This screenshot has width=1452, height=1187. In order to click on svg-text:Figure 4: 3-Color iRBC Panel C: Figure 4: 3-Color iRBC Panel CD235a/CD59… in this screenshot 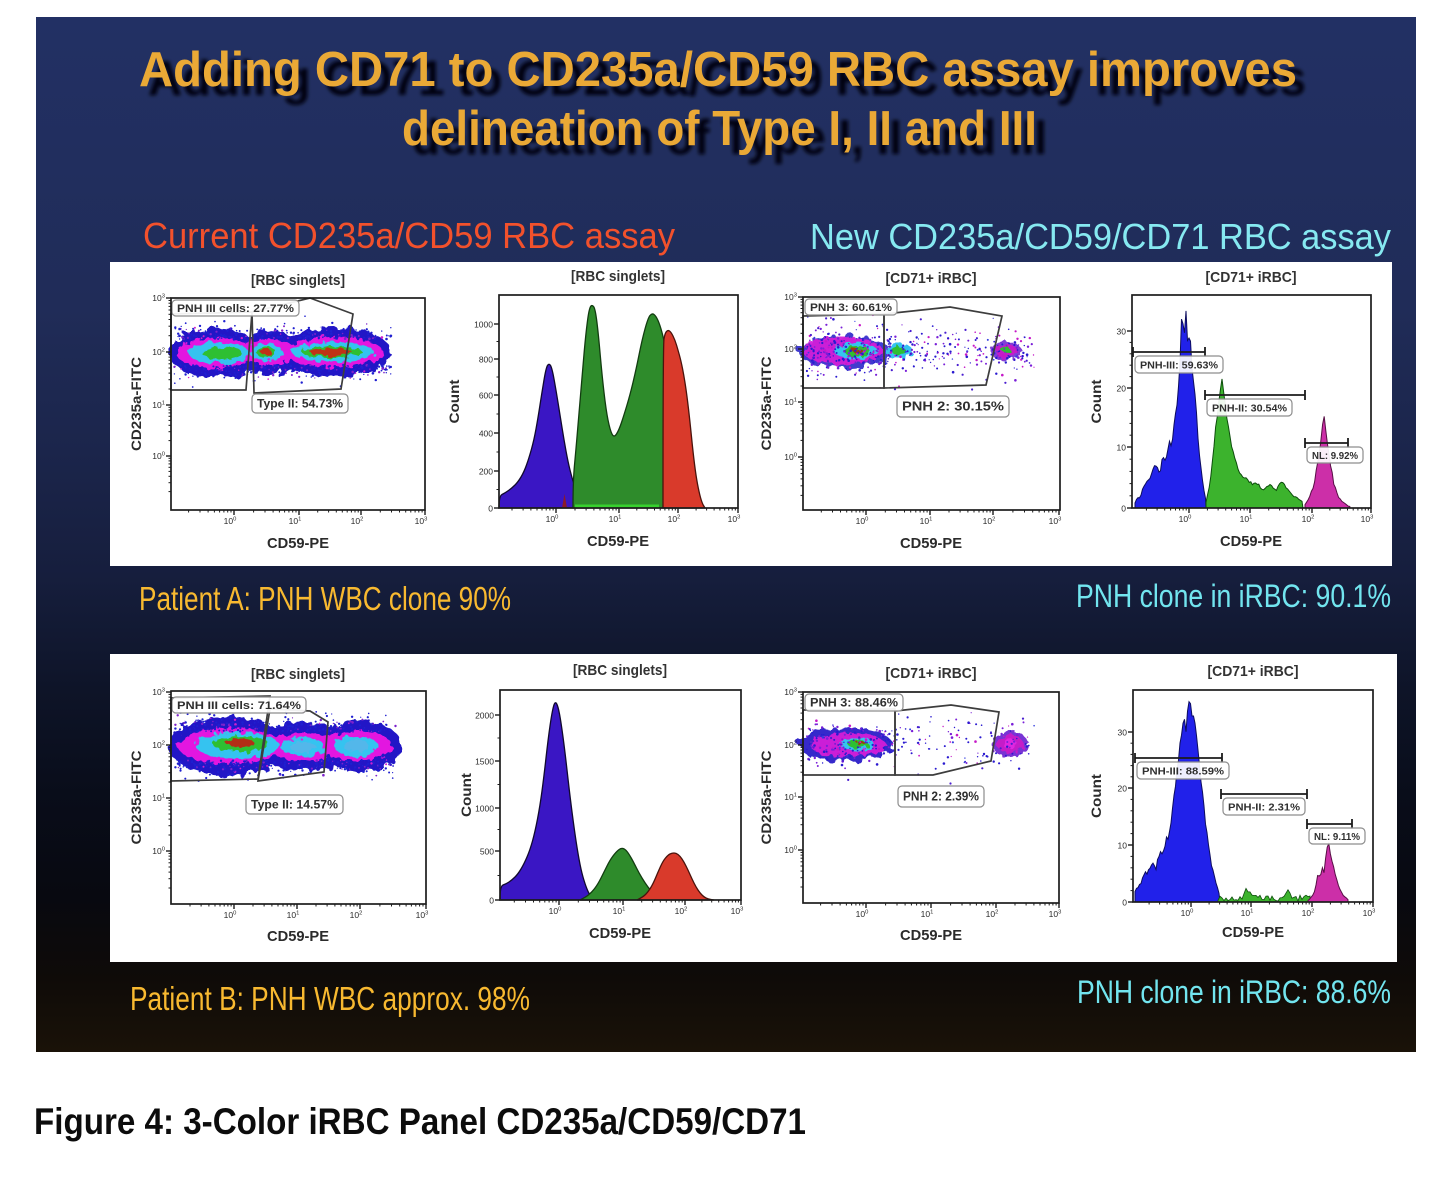, I will do `click(420, 1121)`.